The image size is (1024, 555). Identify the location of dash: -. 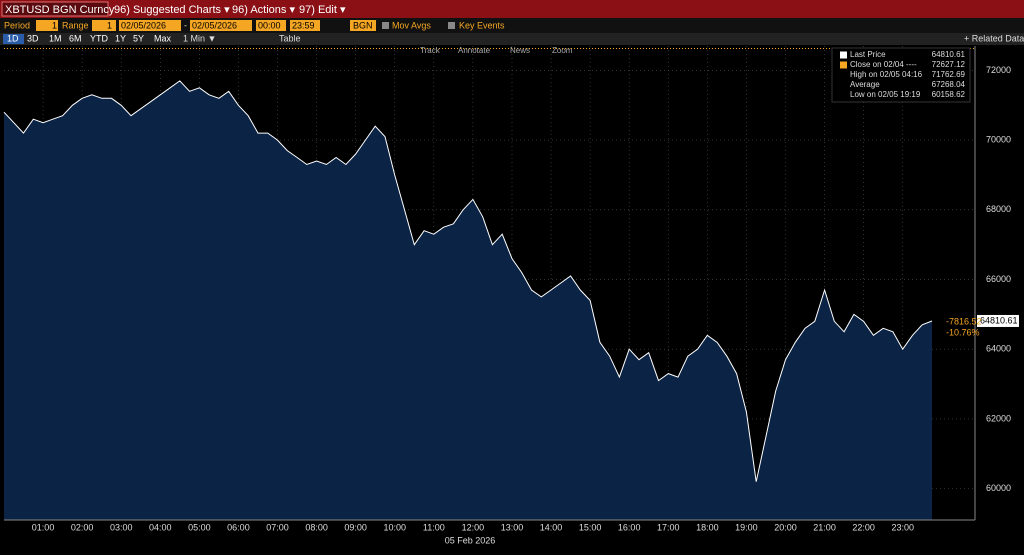
(185, 25).